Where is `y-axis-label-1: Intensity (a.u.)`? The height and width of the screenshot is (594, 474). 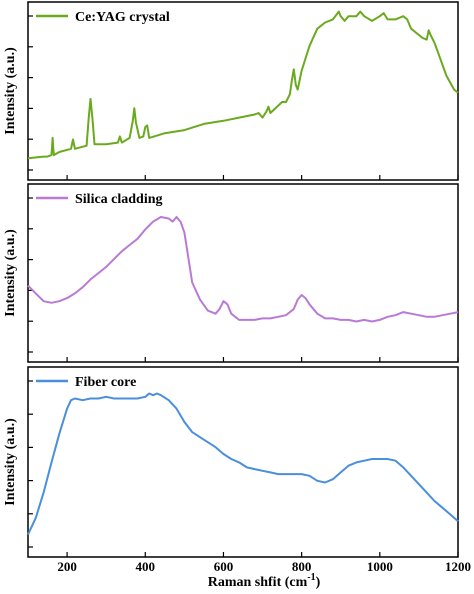 y-axis-label-1: Intensity (a.u.) is located at coordinates (10, 91).